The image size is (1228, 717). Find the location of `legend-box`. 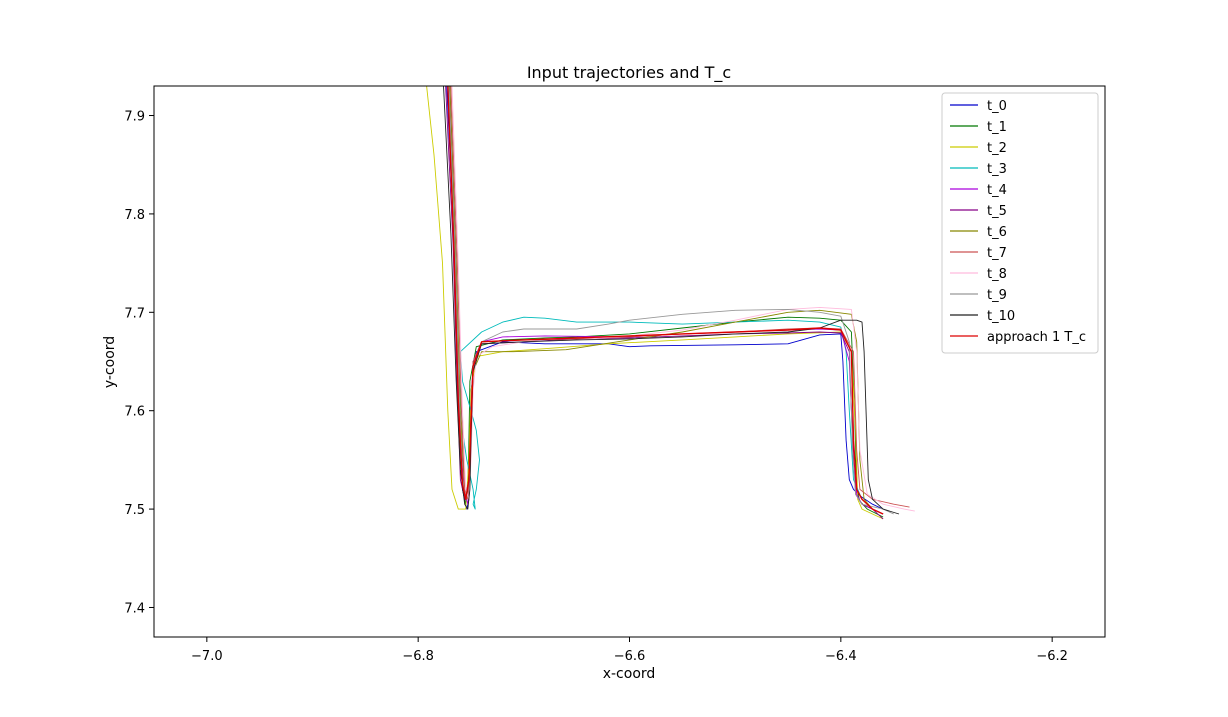

legend-box is located at coordinates (1020, 223).